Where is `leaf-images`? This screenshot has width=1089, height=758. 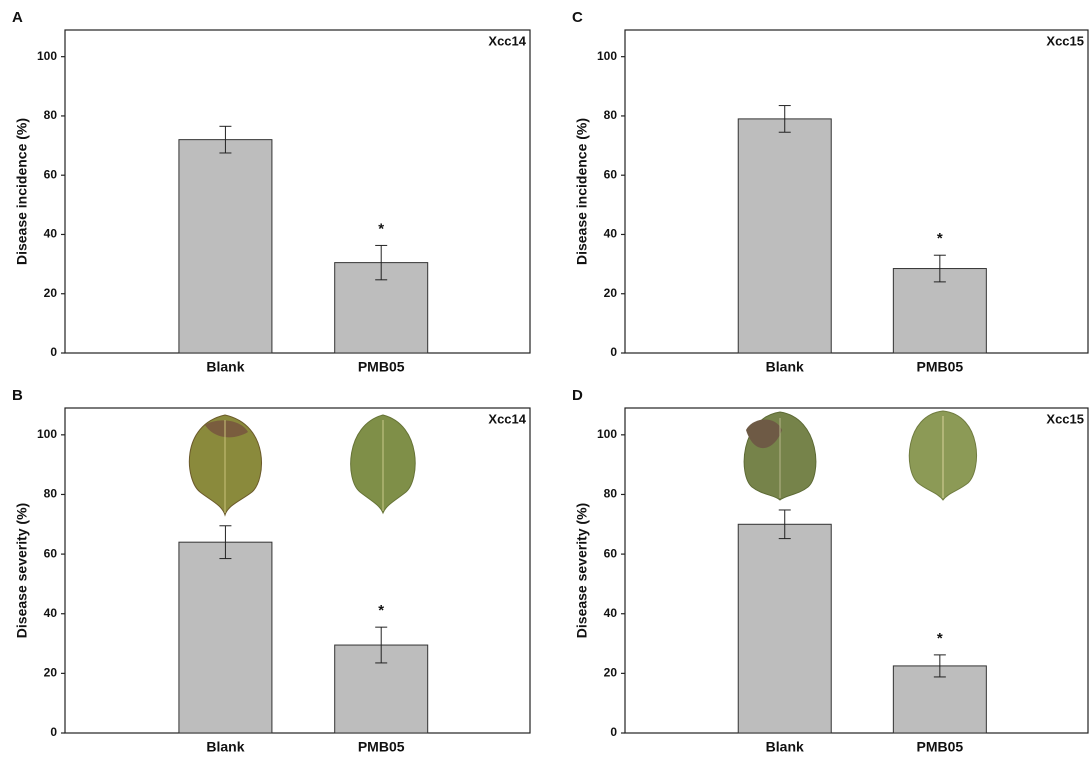 leaf-images is located at coordinates (583, 463).